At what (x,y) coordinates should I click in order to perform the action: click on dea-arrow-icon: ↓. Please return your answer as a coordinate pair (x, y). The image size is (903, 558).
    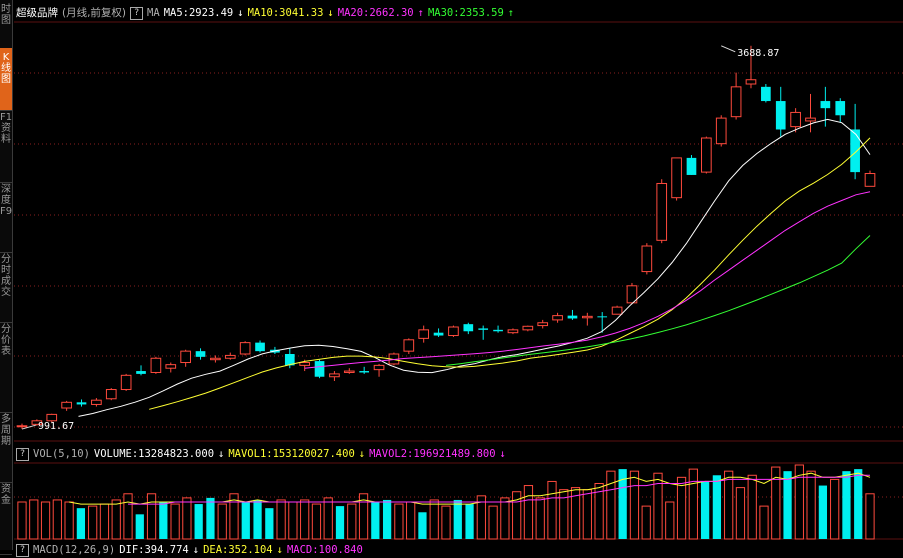
    Looking at the image, I should click on (279, 550).